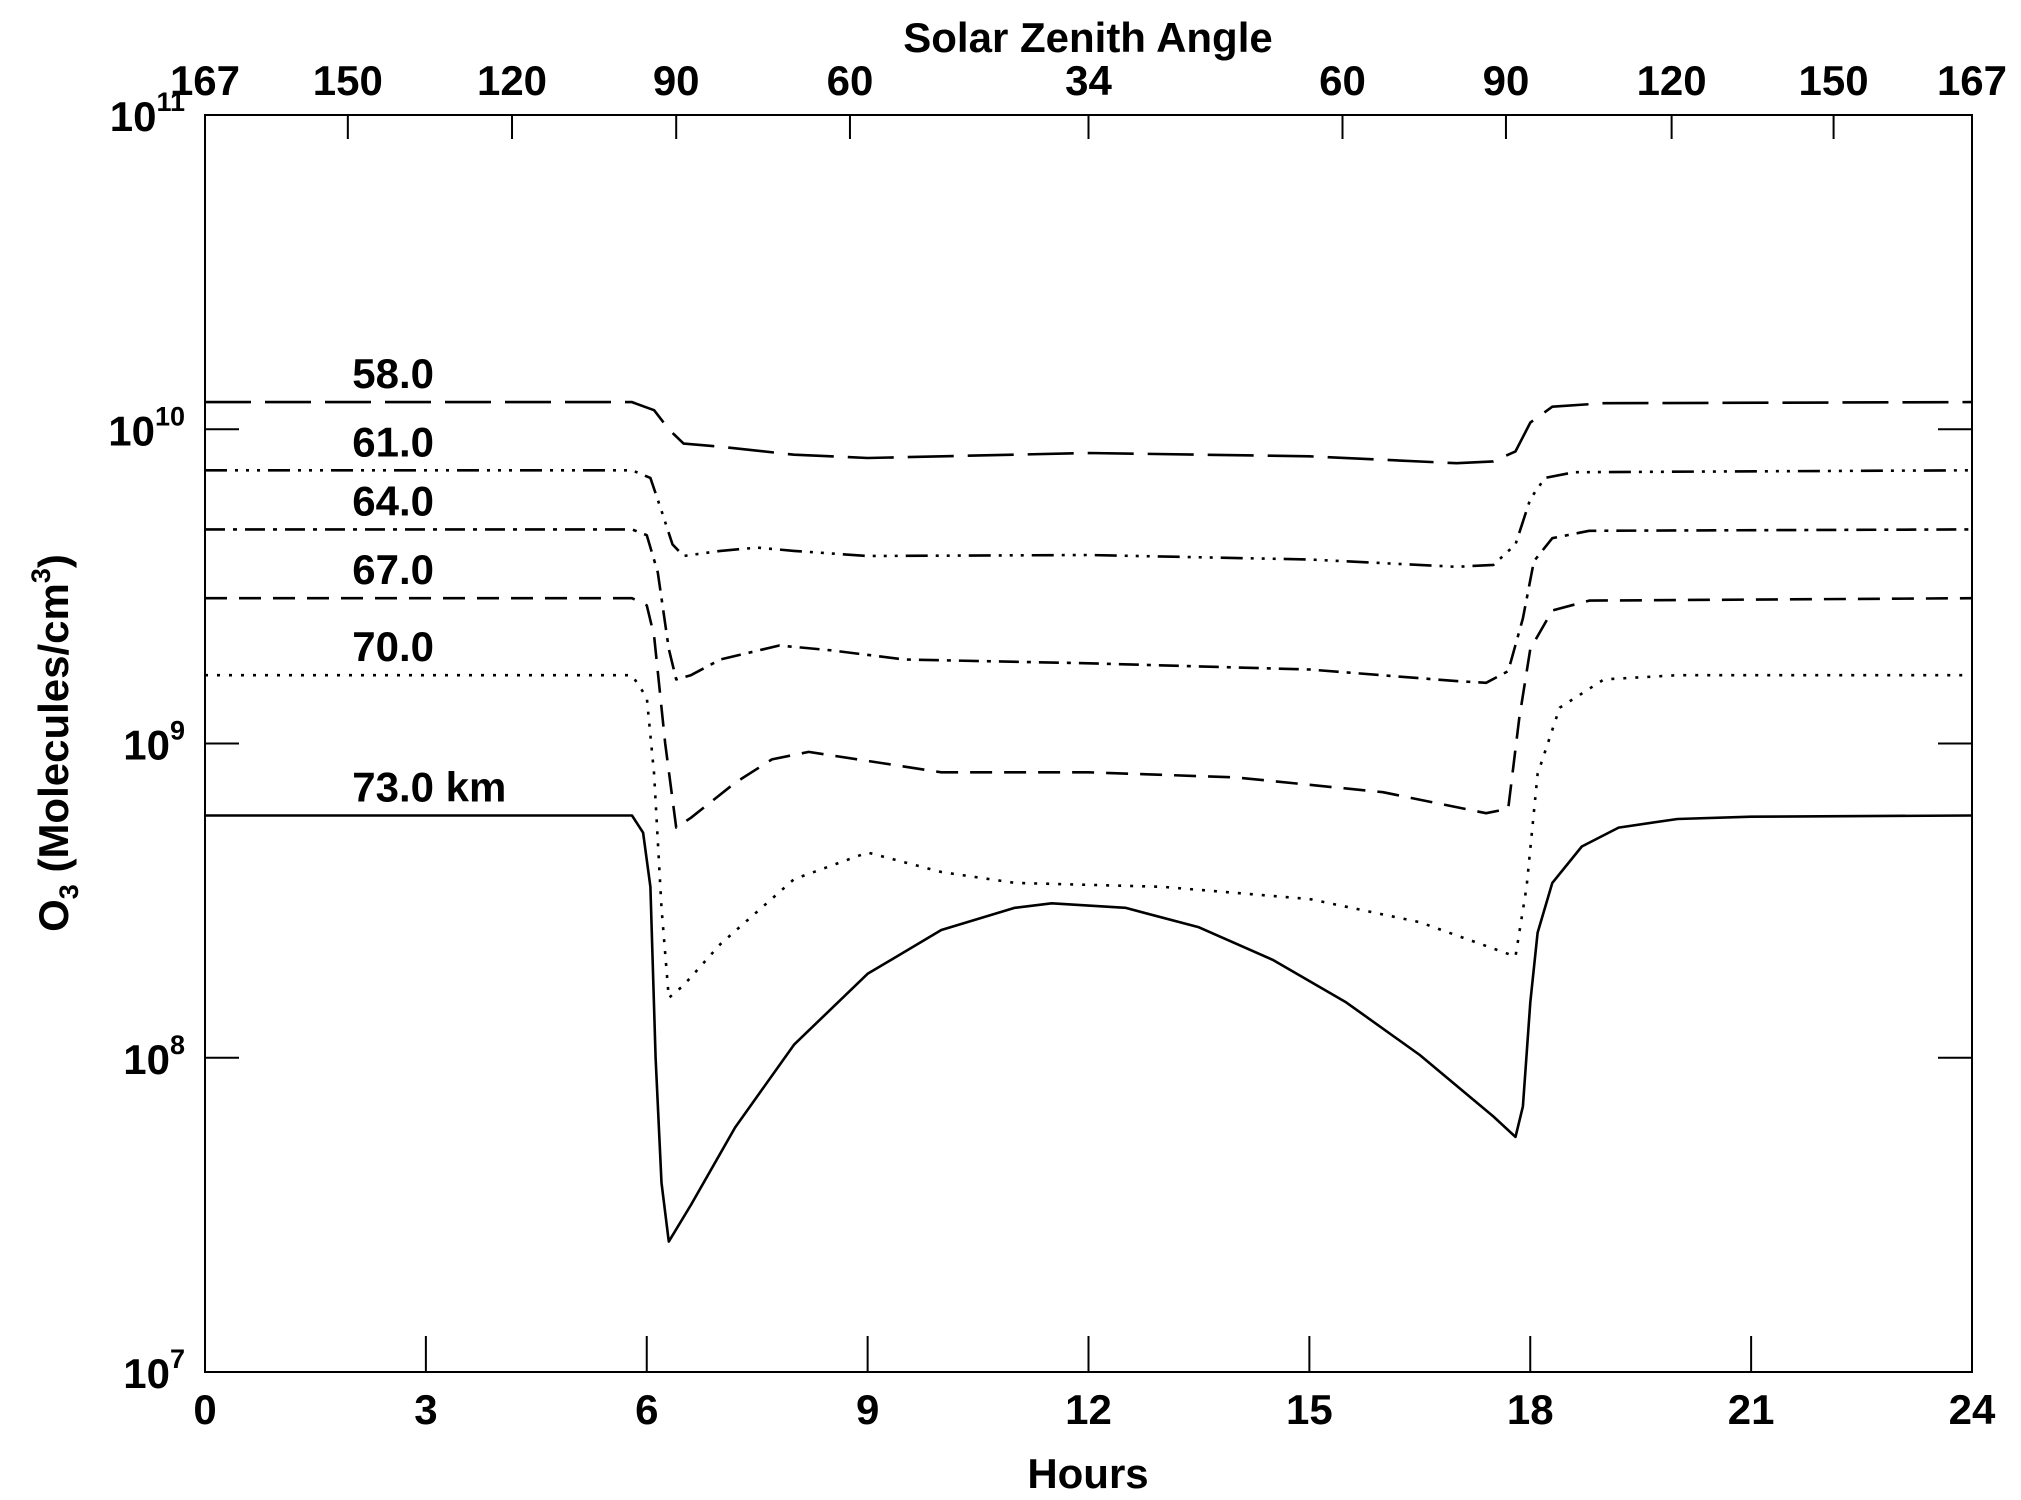  I want to click on y-tick-label: 10⁸, so click(154, 1056).